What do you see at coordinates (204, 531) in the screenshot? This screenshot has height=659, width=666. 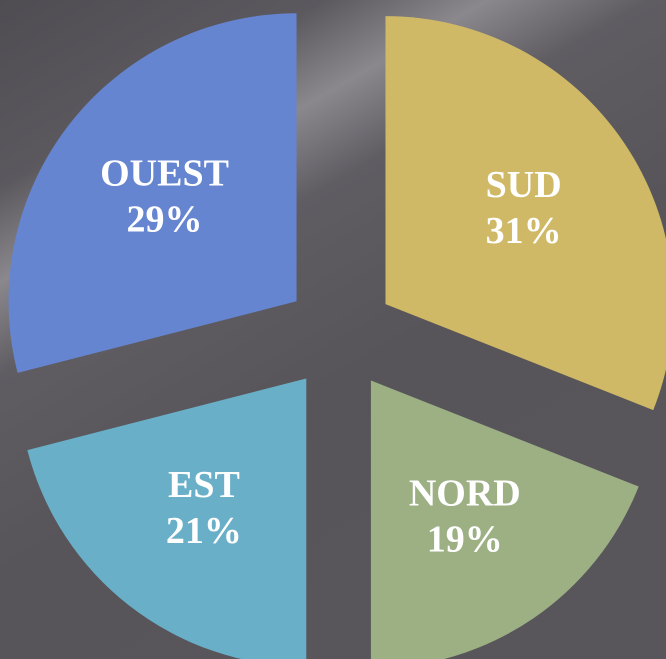 I see `slice-value-label: 21%` at bounding box center [204, 531].